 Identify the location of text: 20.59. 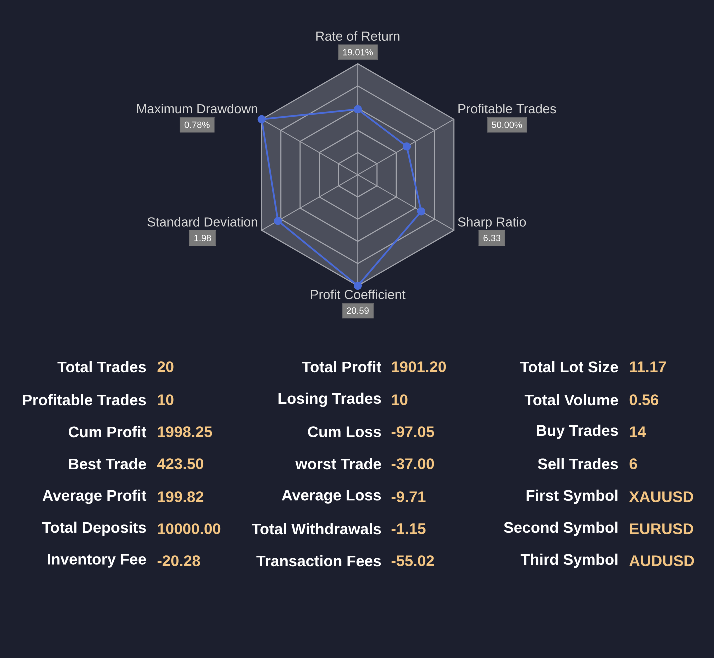
(358, 311).